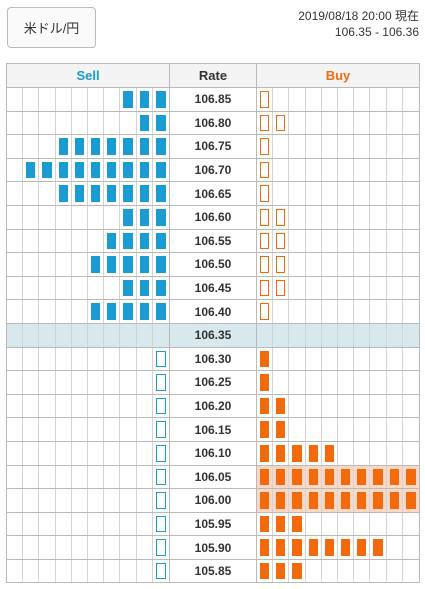 The width and height of the screenshot is (425, 589). Describe the element at coordinates (213, 547) in the screenshot. I see `table-row: 105.90` at that location.